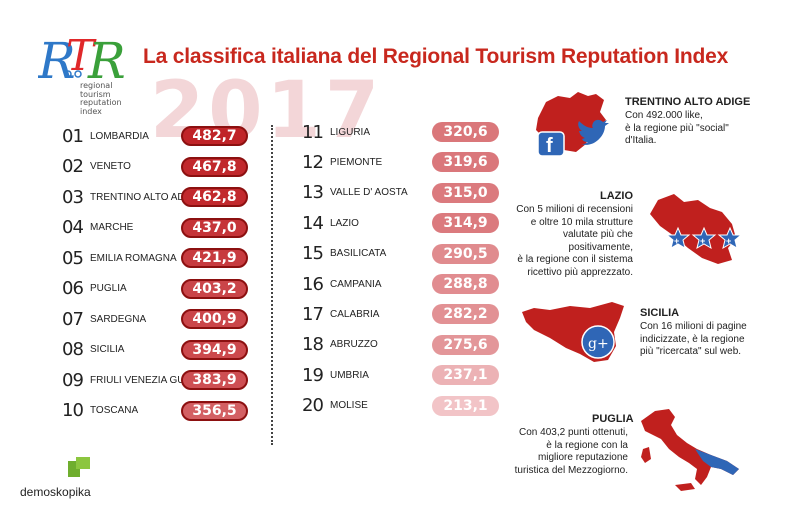  Describe the element at coordinates (465, 192) in the screenshot. I see `score-badge: 315,0` at that location.